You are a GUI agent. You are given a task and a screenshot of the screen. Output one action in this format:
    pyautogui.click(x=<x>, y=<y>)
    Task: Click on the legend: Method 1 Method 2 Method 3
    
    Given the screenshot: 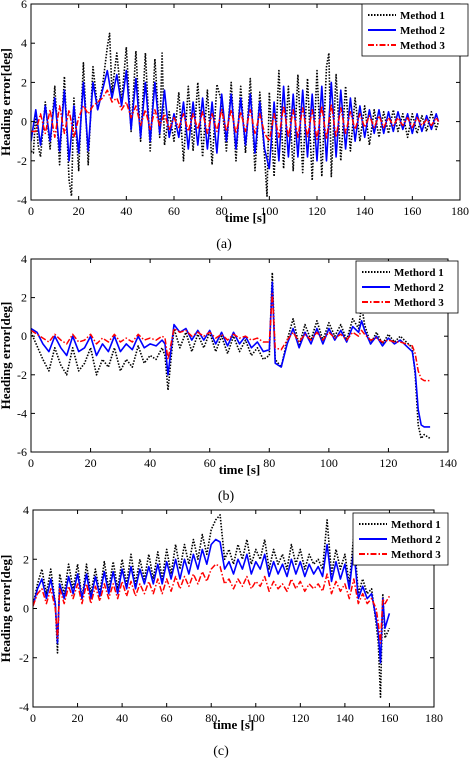 What is the action you would take?
    pyautogui.click(x=415, y=30)
    